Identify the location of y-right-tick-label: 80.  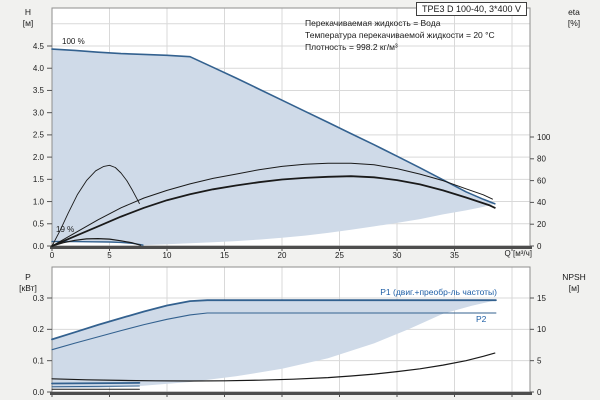
(541, 159).